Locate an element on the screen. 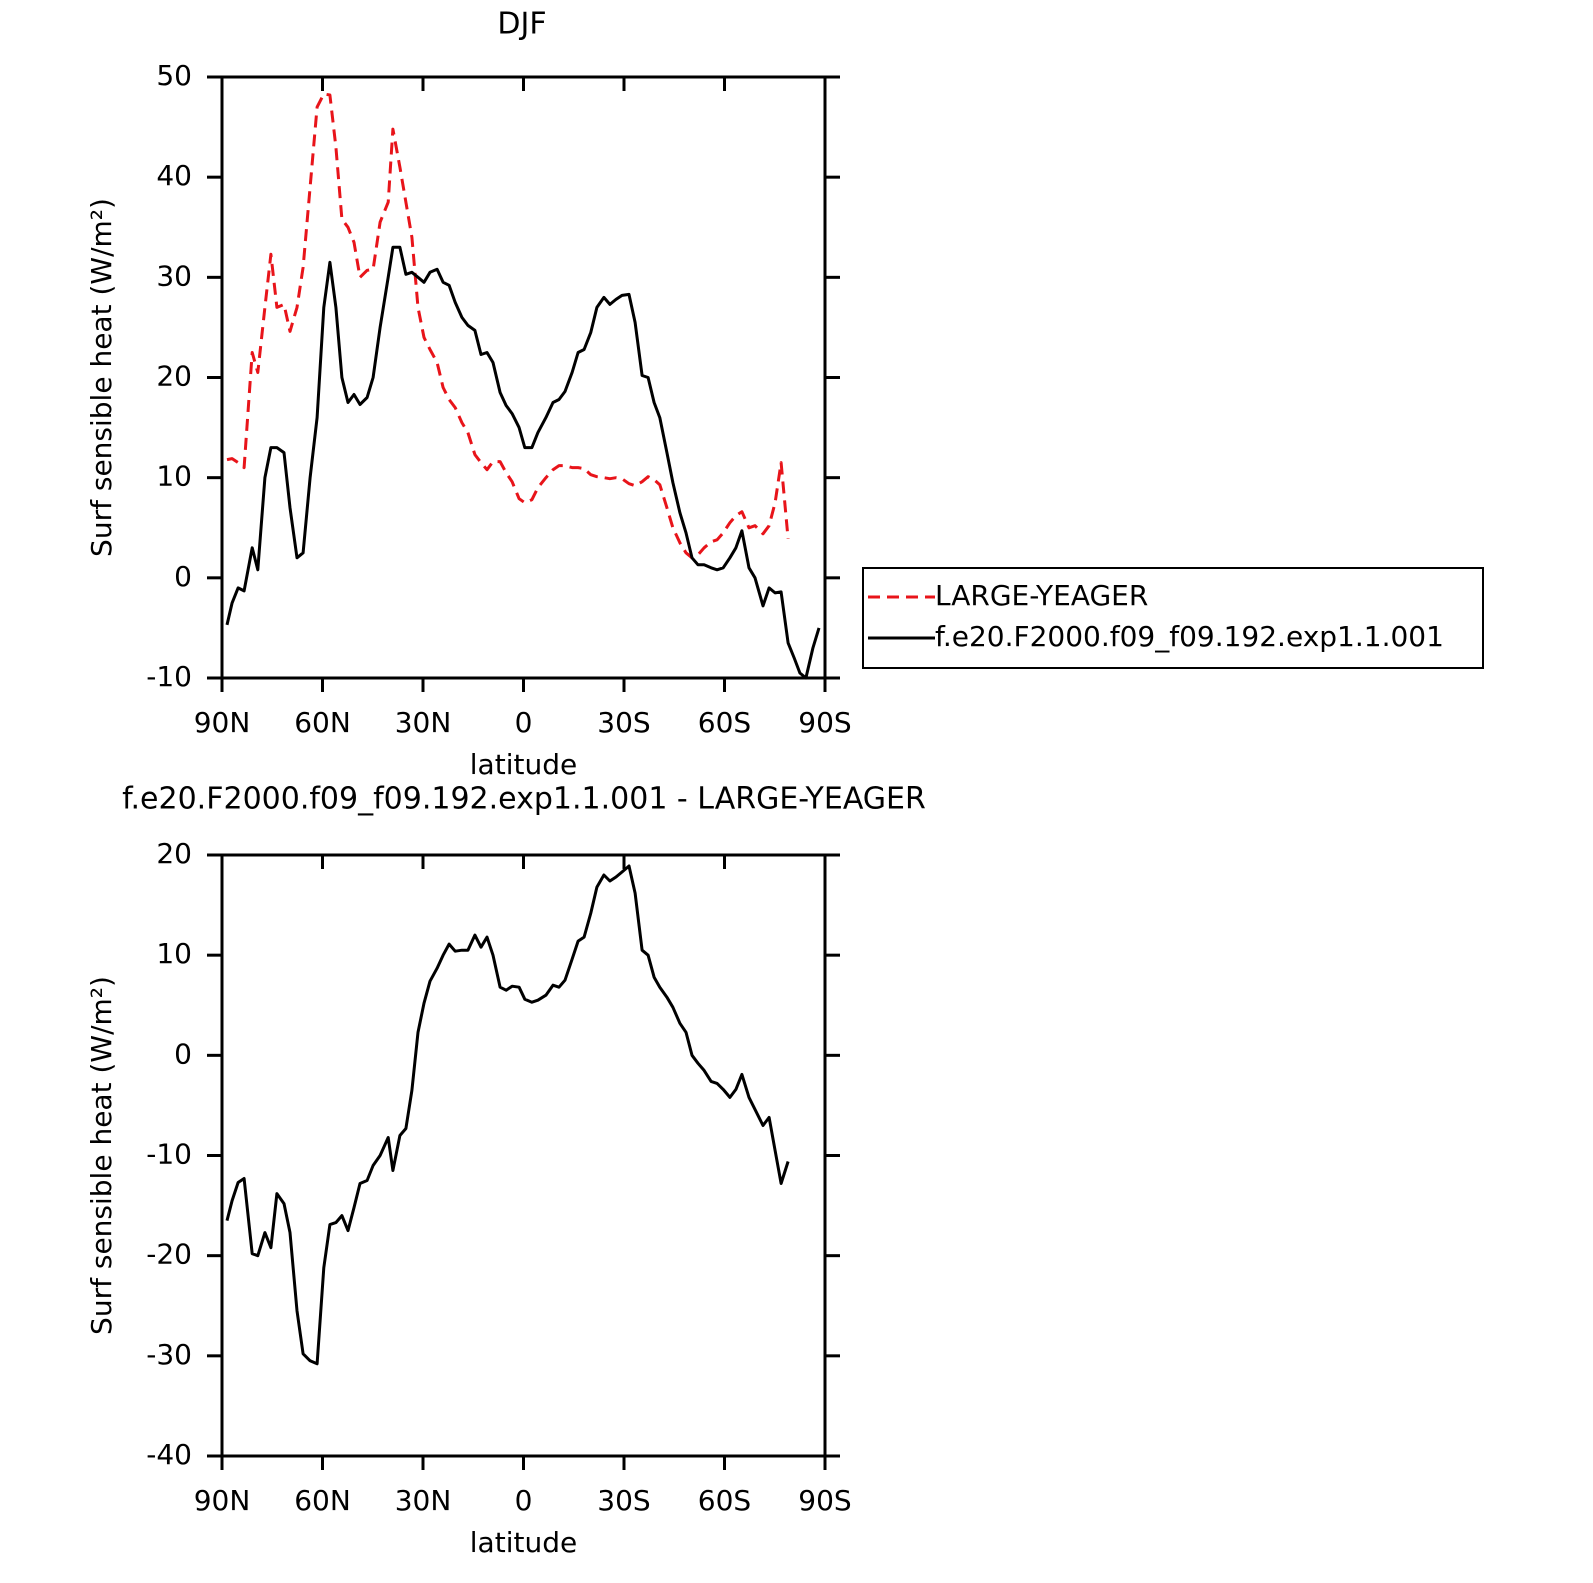 The width and height of the screenshot is (1593, 1583). y-tick-label: 40 is located at coordinates (174, 175).